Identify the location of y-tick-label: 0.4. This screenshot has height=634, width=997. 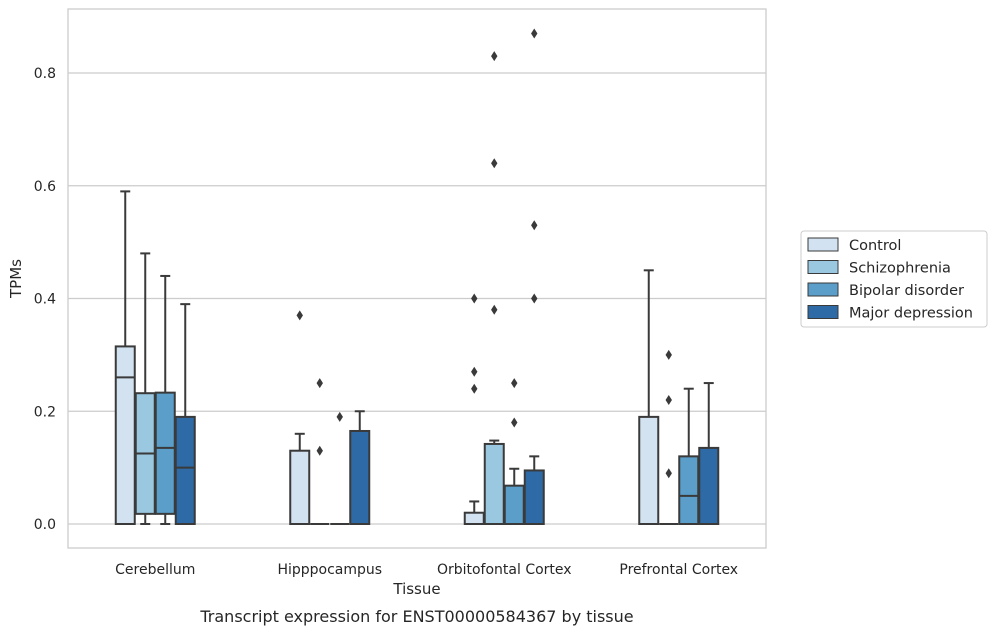
(45, 300).